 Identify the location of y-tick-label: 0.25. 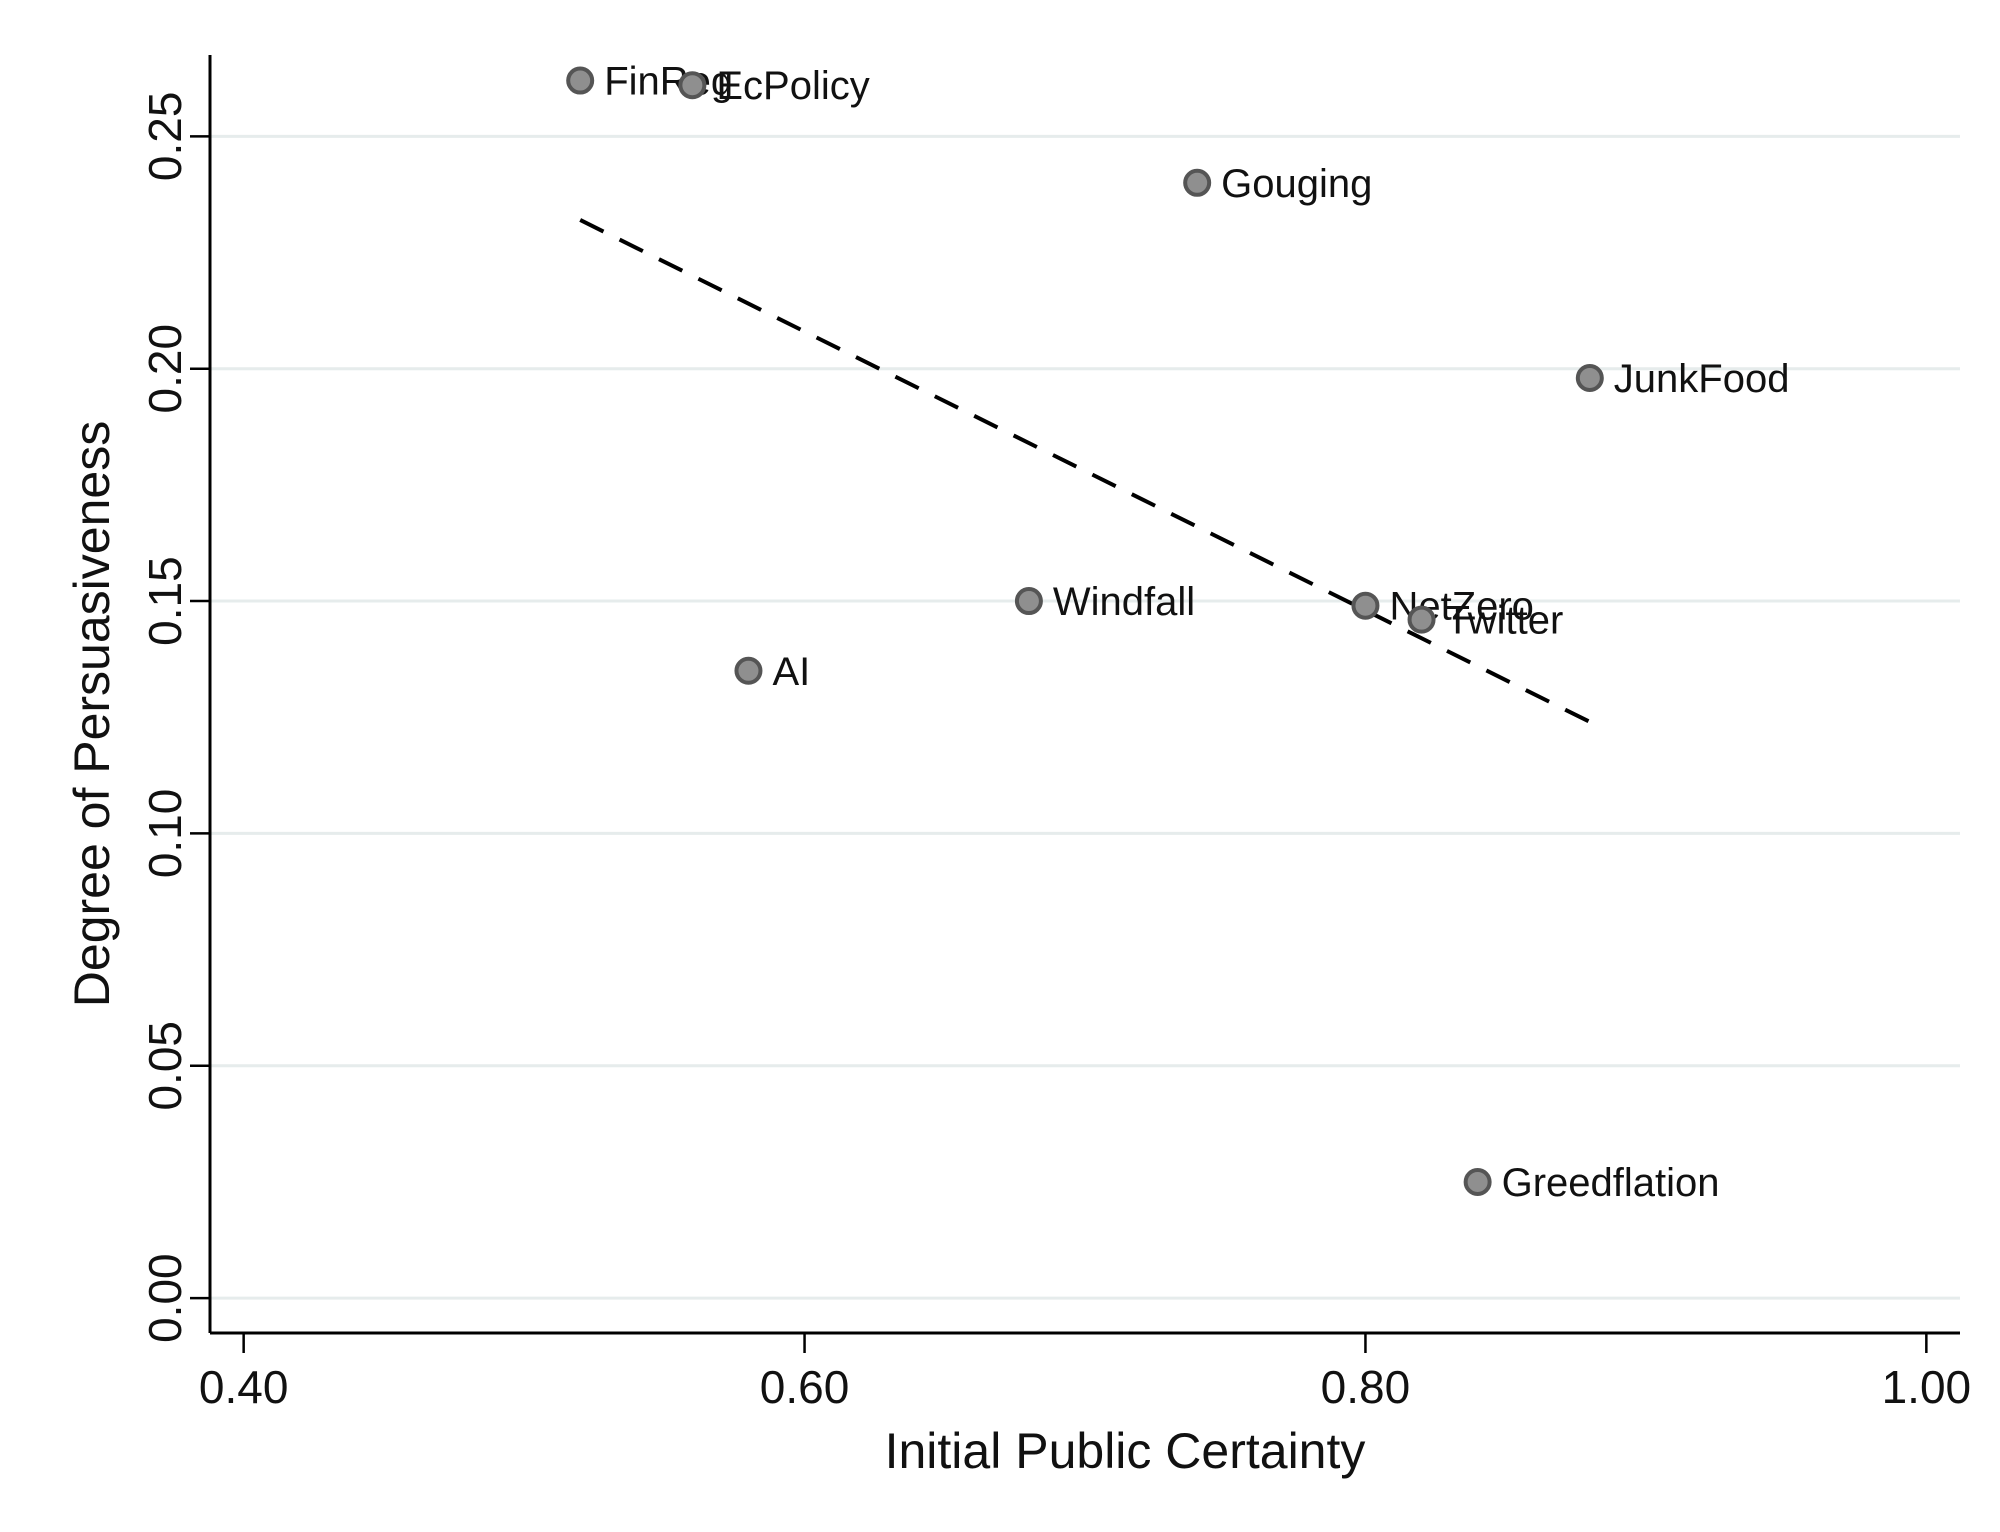
(165, 137).